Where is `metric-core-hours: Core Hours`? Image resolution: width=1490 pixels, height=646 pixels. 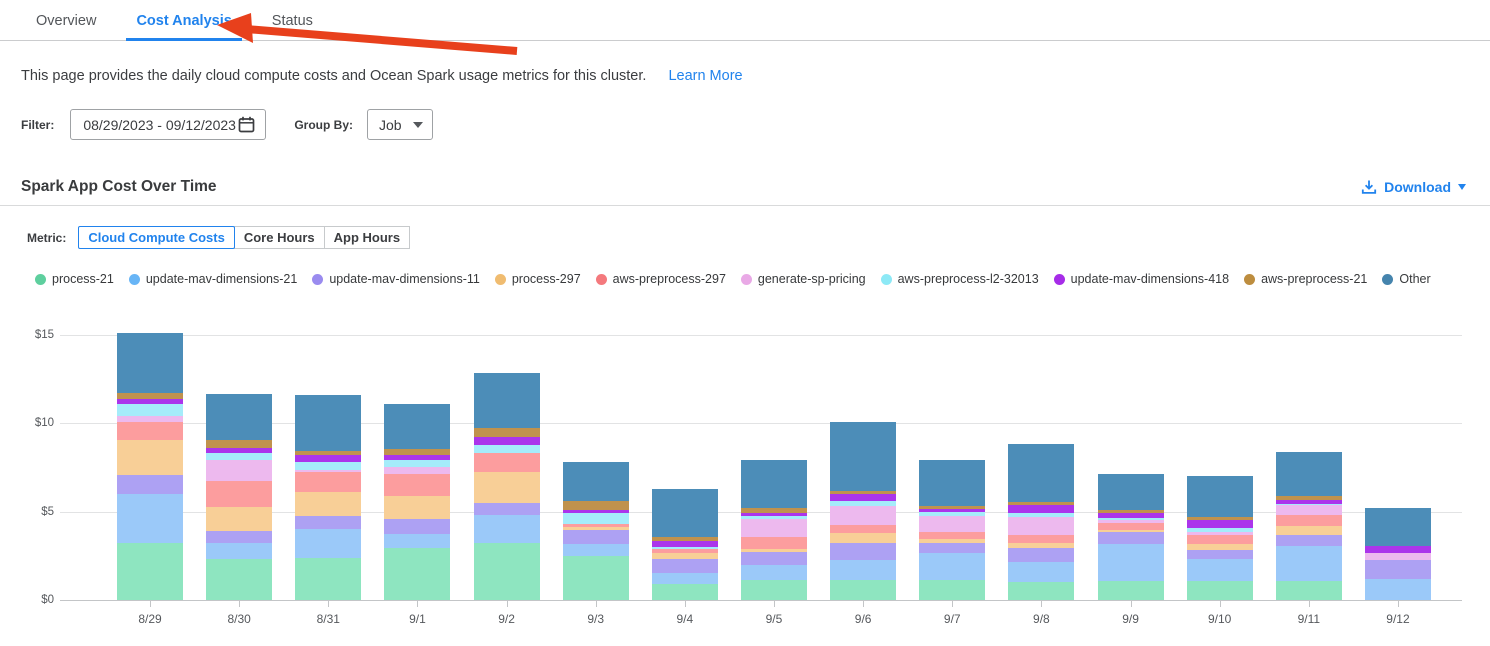 metric-core-hours: Core Hours is located at coordinates (279, 237).